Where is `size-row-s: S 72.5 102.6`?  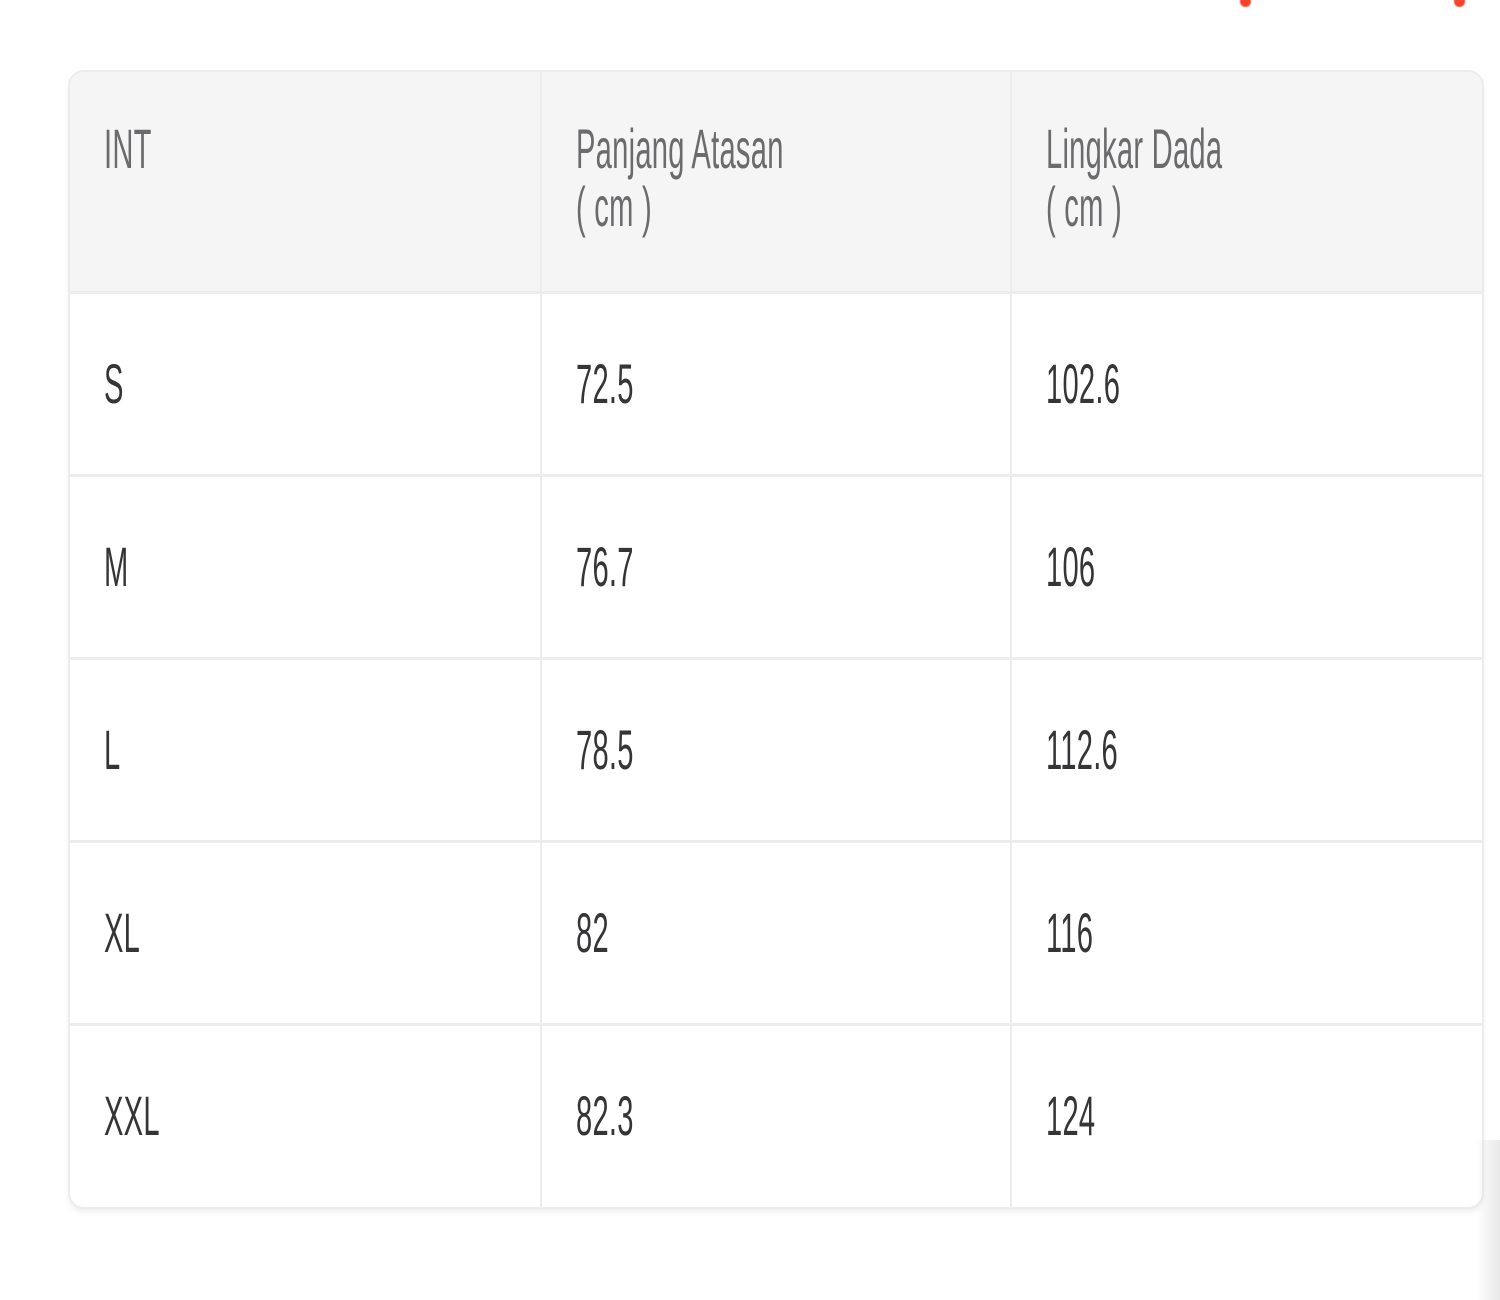 size-row-s: S 72.5 102.6 is located at coordinates (776, 384).